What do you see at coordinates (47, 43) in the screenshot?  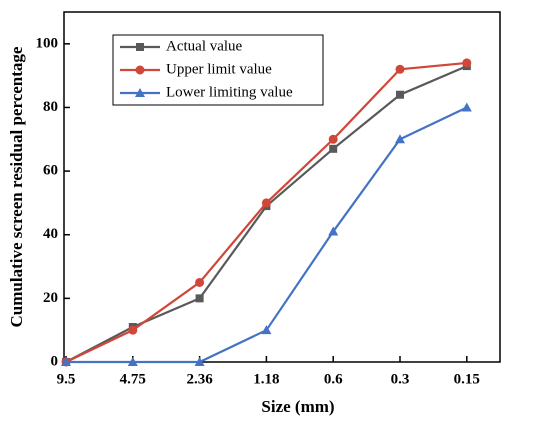 I see `y-tick-label: 100` at bounding box center [47, 43].